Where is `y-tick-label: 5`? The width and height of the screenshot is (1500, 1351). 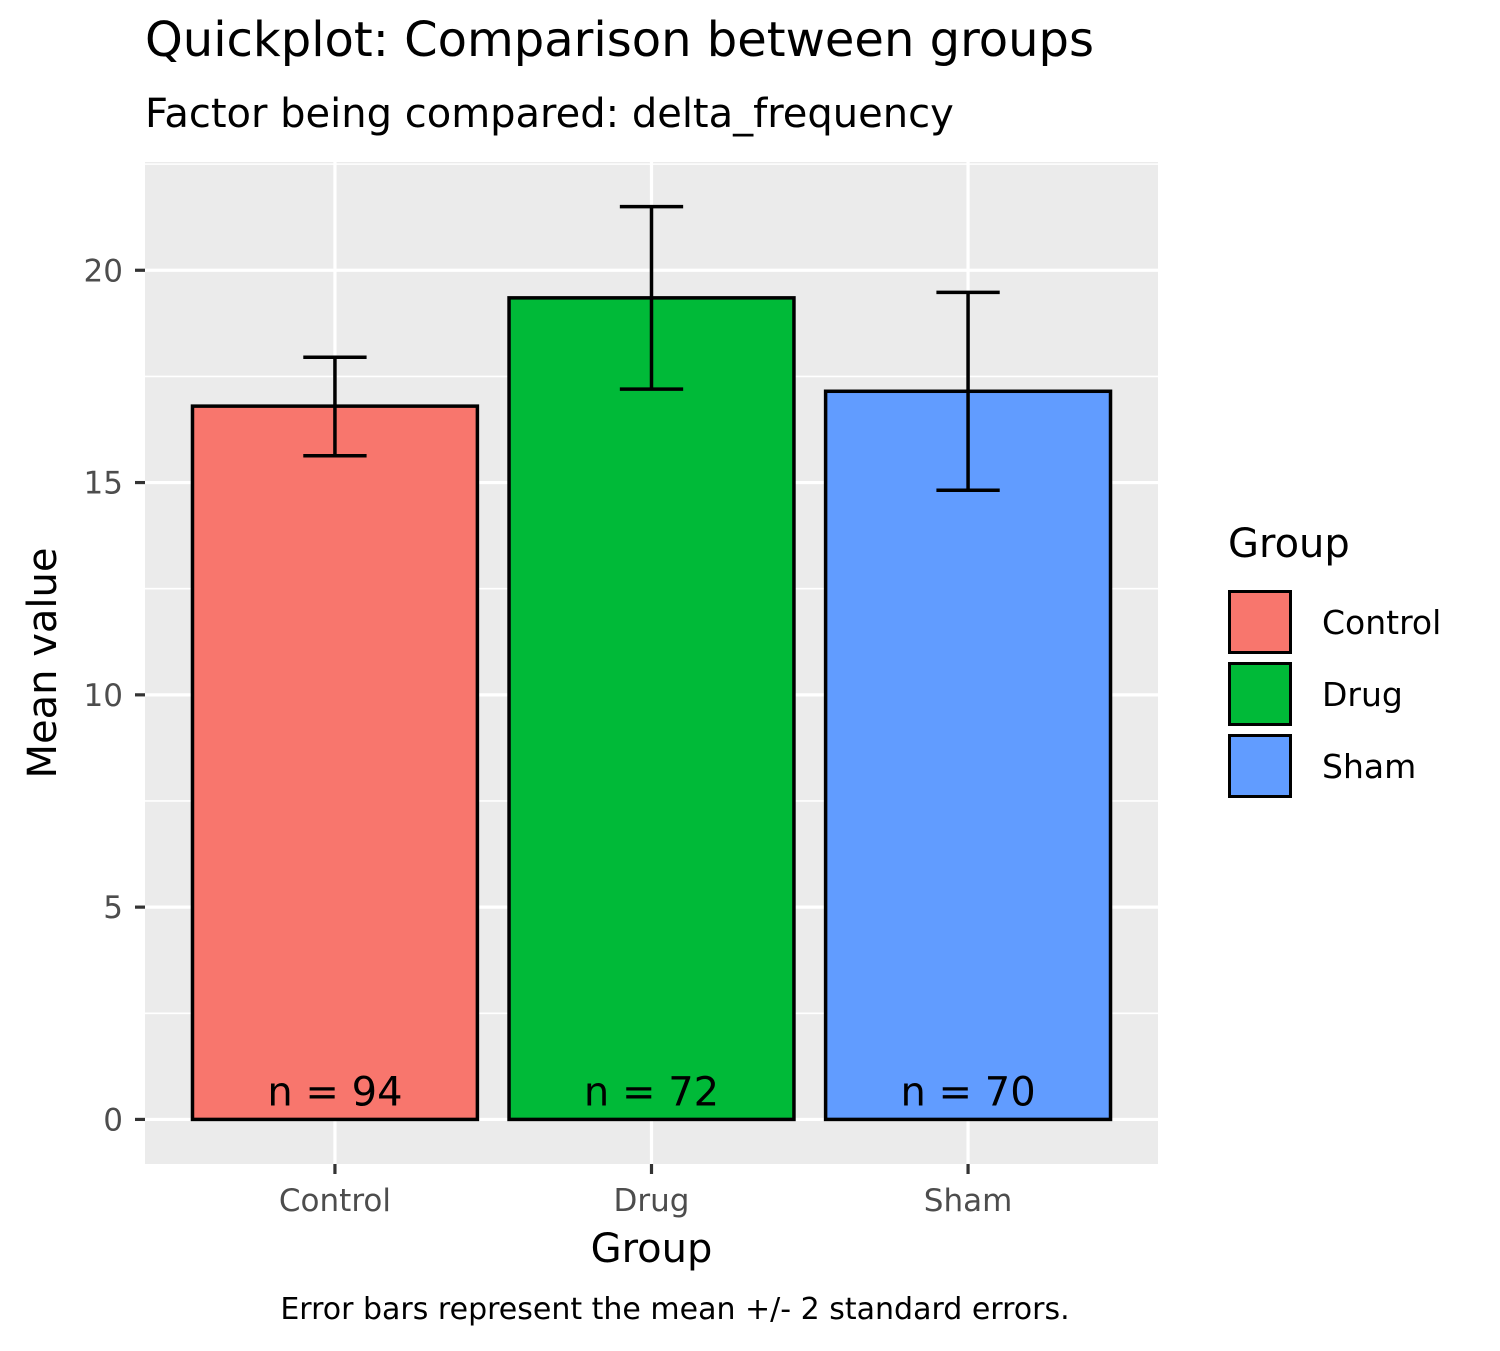
y-tick-label: 5 is located at coordinates (113, 908).